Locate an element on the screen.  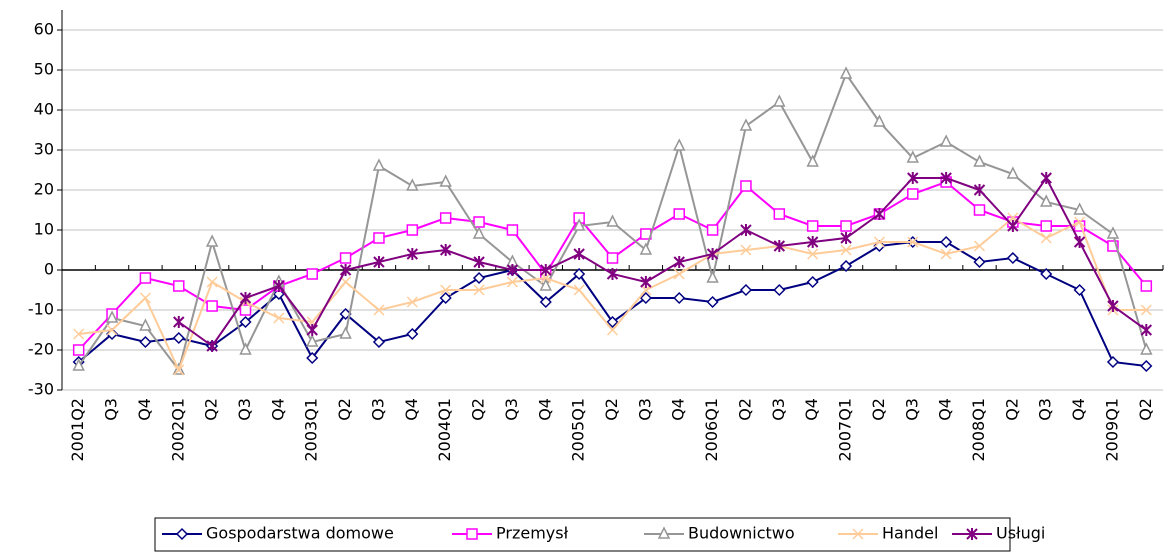
y-tick-label: 40 is located at coordinates (44, 109).